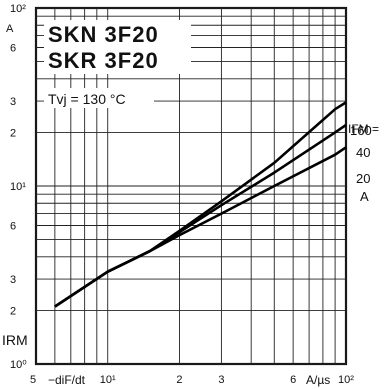  Describe the element at coordinates (10, 29) in the screenshot. I see `y-axis-unit: A` at that location.